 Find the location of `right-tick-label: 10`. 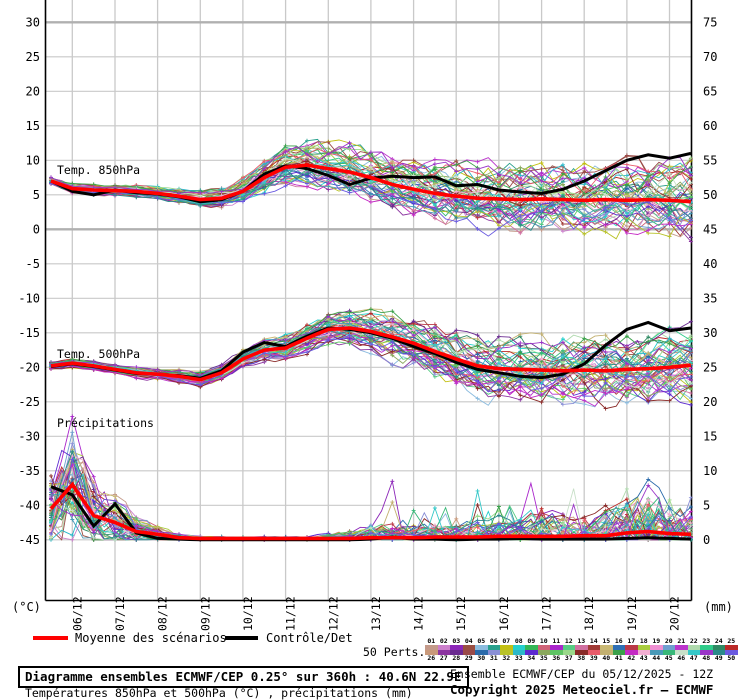

right-tick-label: 10 is located at coordinates (710, 471).